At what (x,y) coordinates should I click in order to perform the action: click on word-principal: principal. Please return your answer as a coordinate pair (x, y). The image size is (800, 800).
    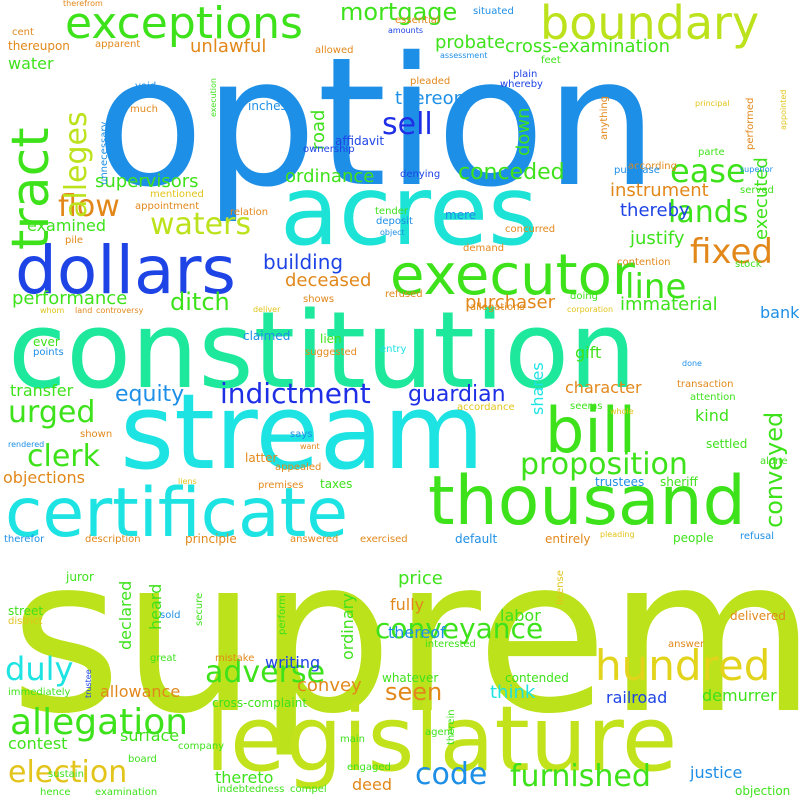
    Looking at the image, I should click on (712, 103).